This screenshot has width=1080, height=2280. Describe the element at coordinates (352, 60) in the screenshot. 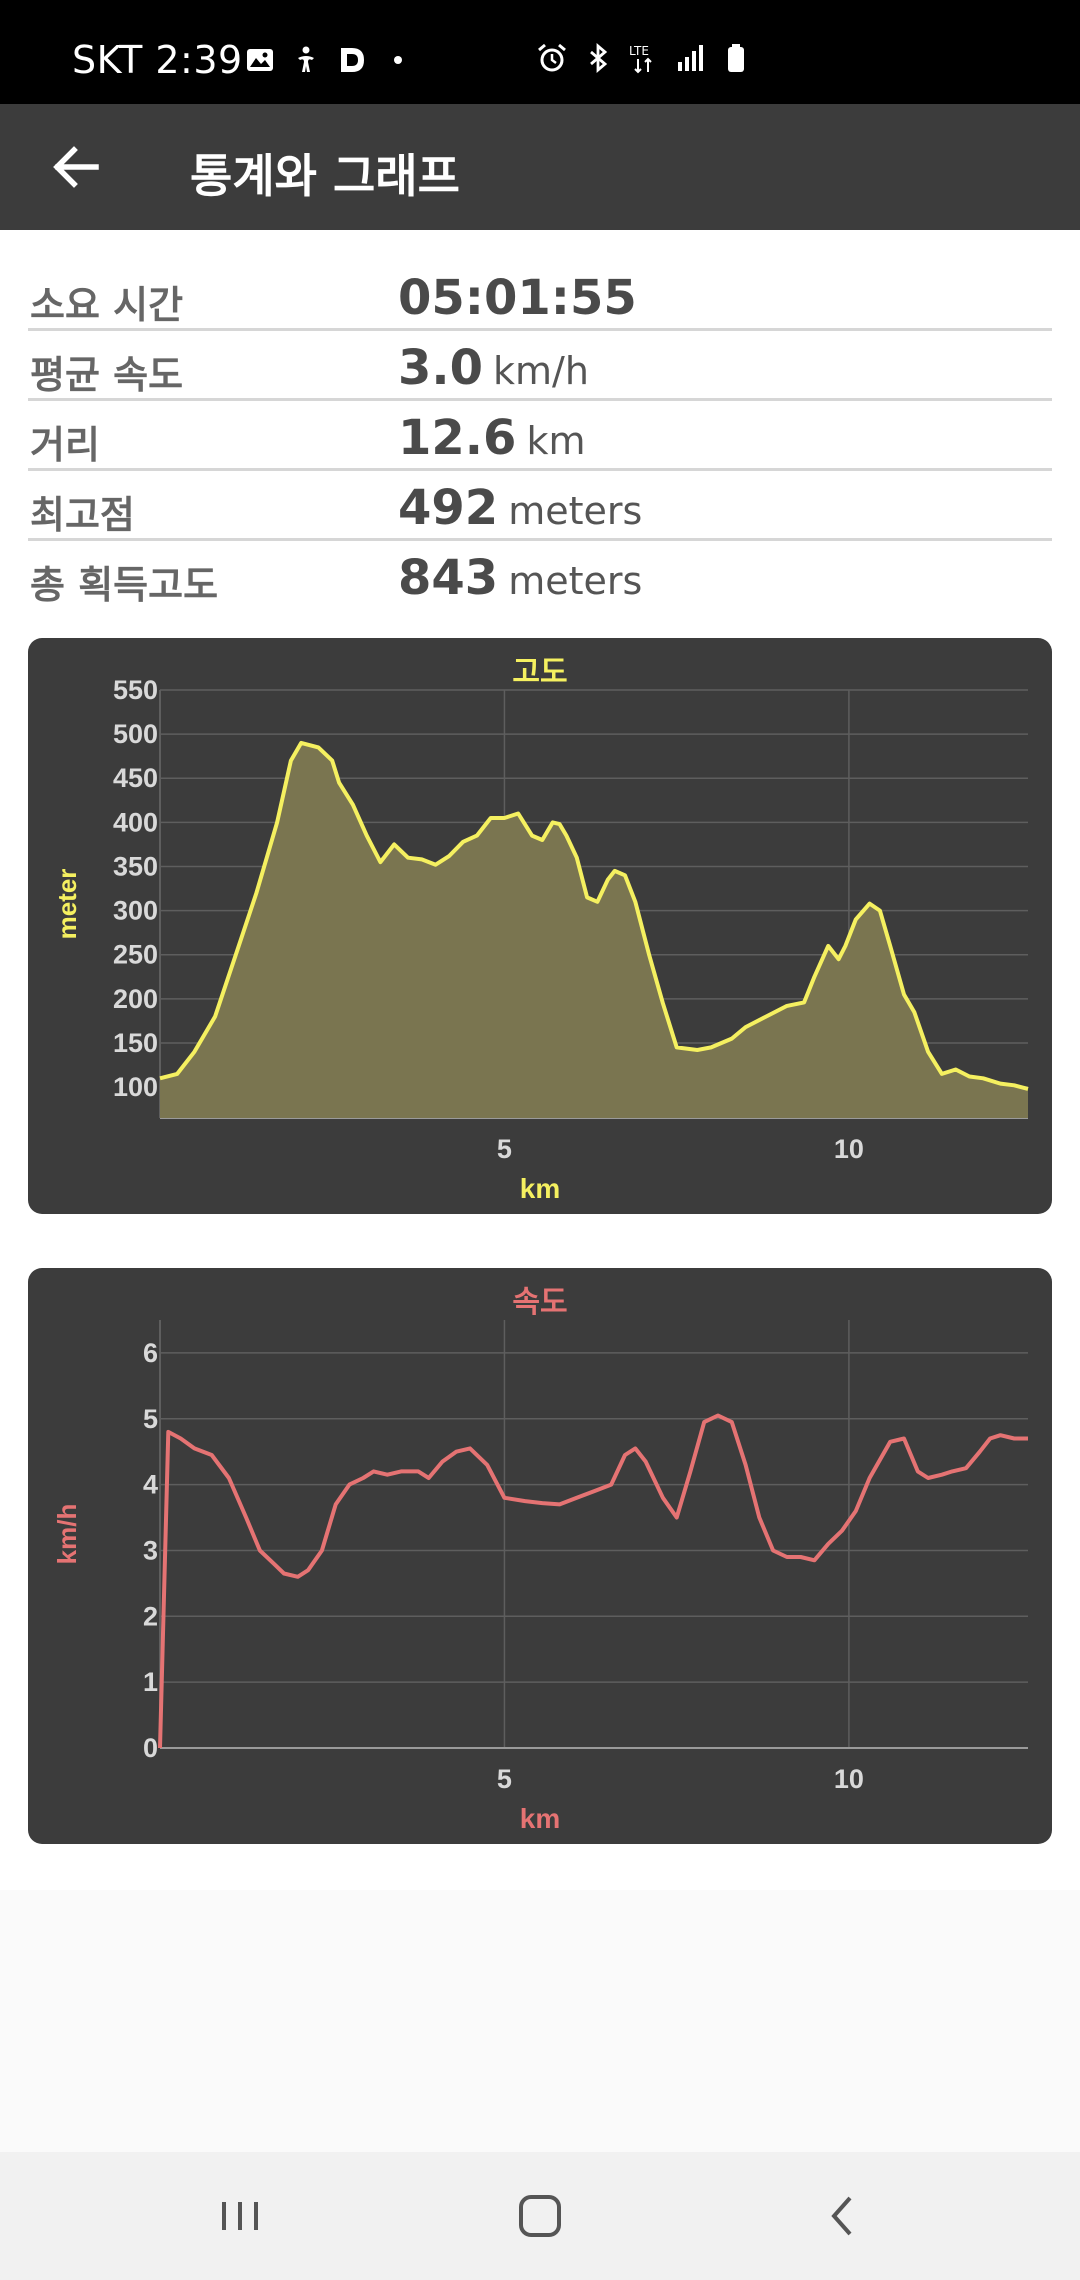

I see `d-app-icon` at that location.